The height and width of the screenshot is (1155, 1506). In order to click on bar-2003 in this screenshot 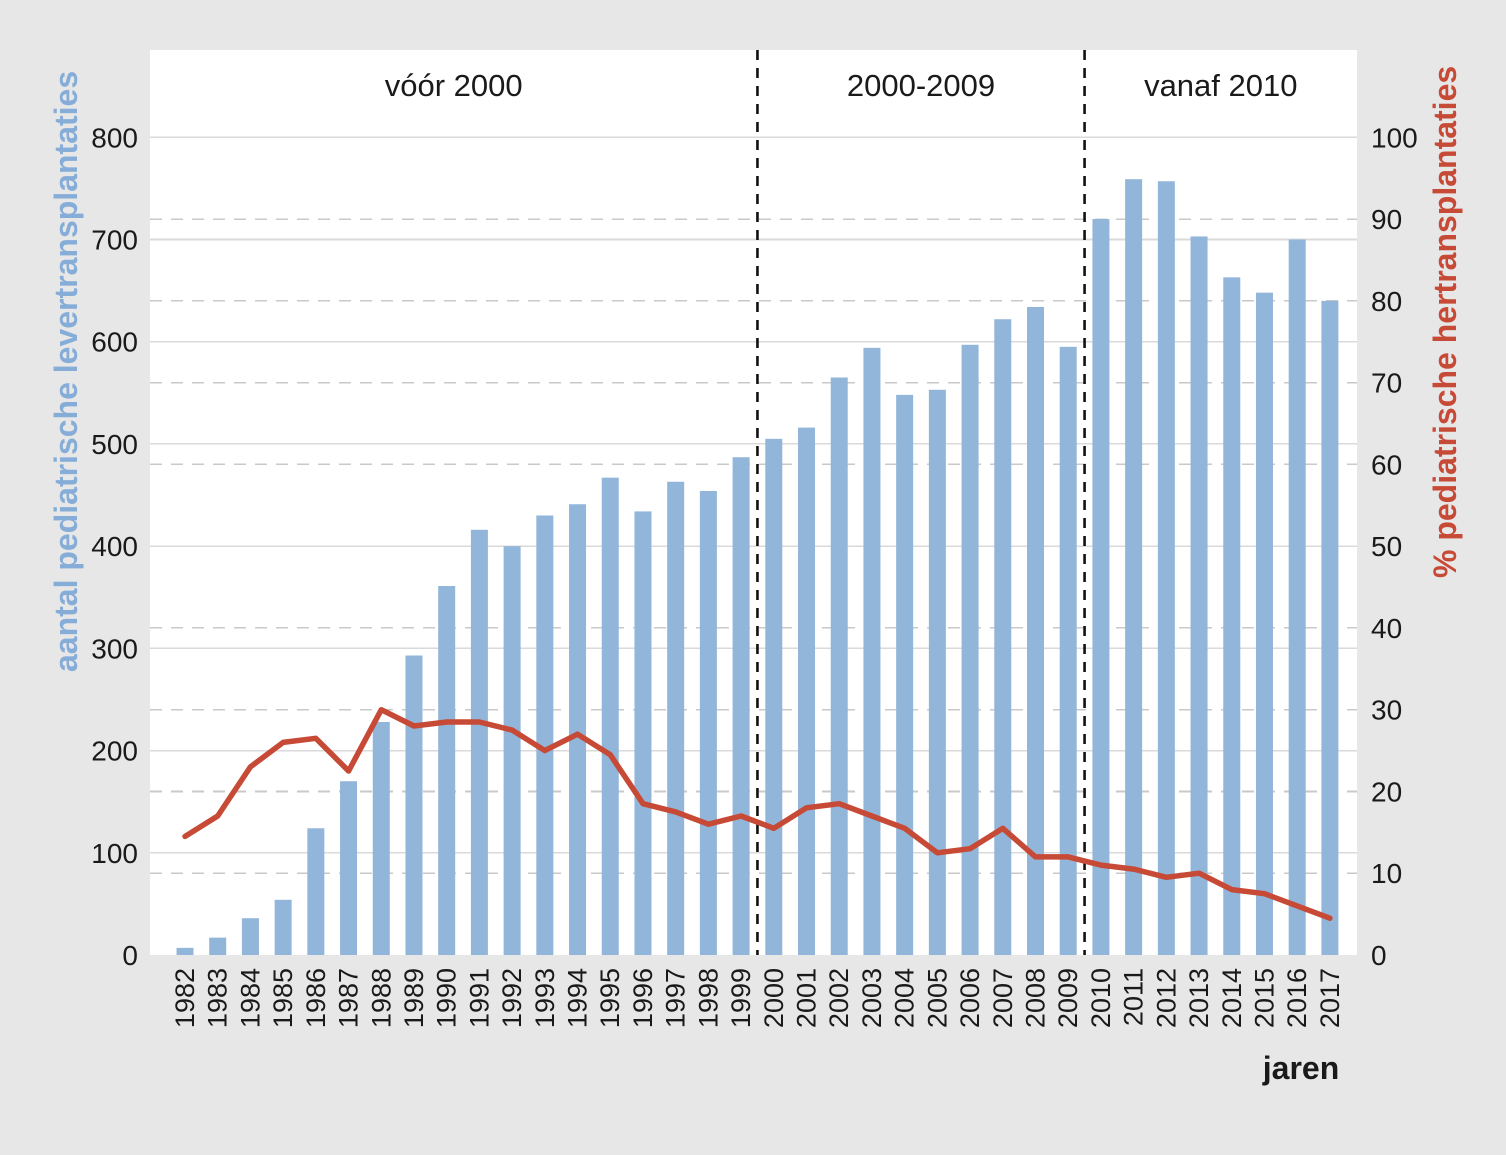, I will do `click(872, 651)`.